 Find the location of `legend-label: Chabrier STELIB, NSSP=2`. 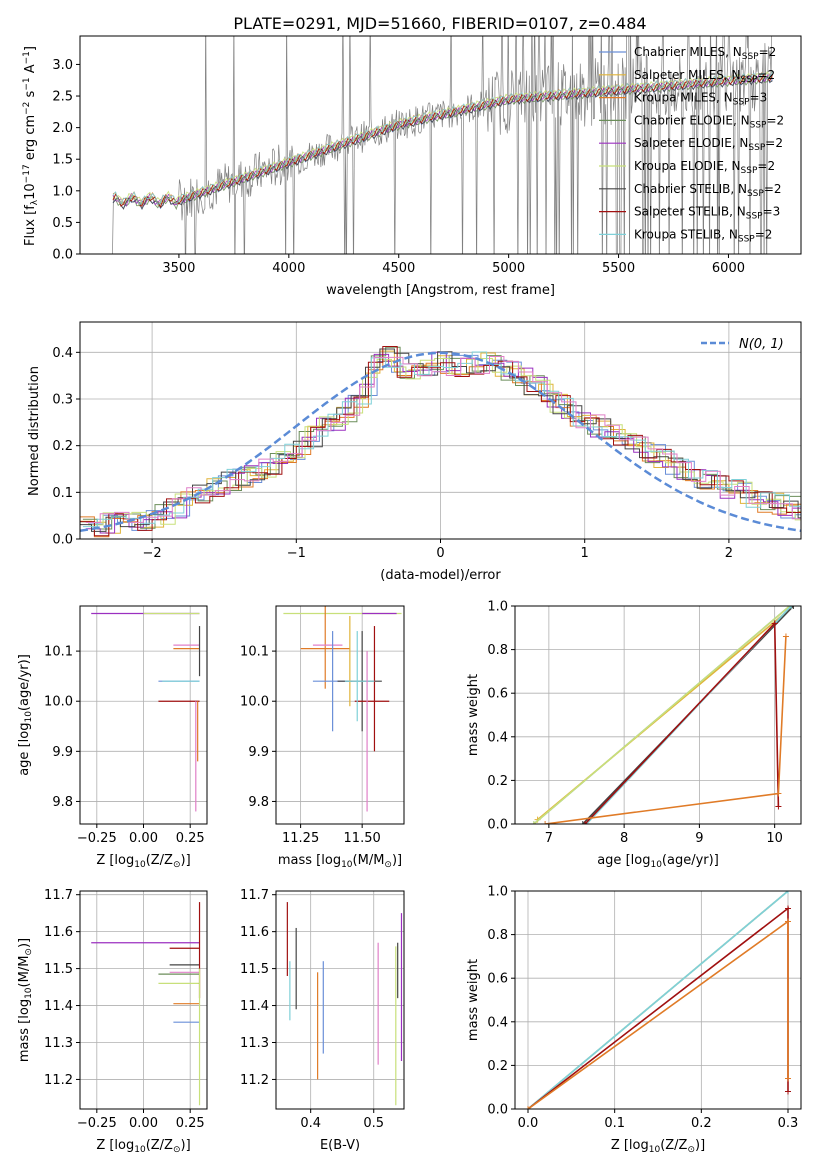

legend-label: Chabrier STELIB, NSSP=2 is located at coordinates (708, 190).